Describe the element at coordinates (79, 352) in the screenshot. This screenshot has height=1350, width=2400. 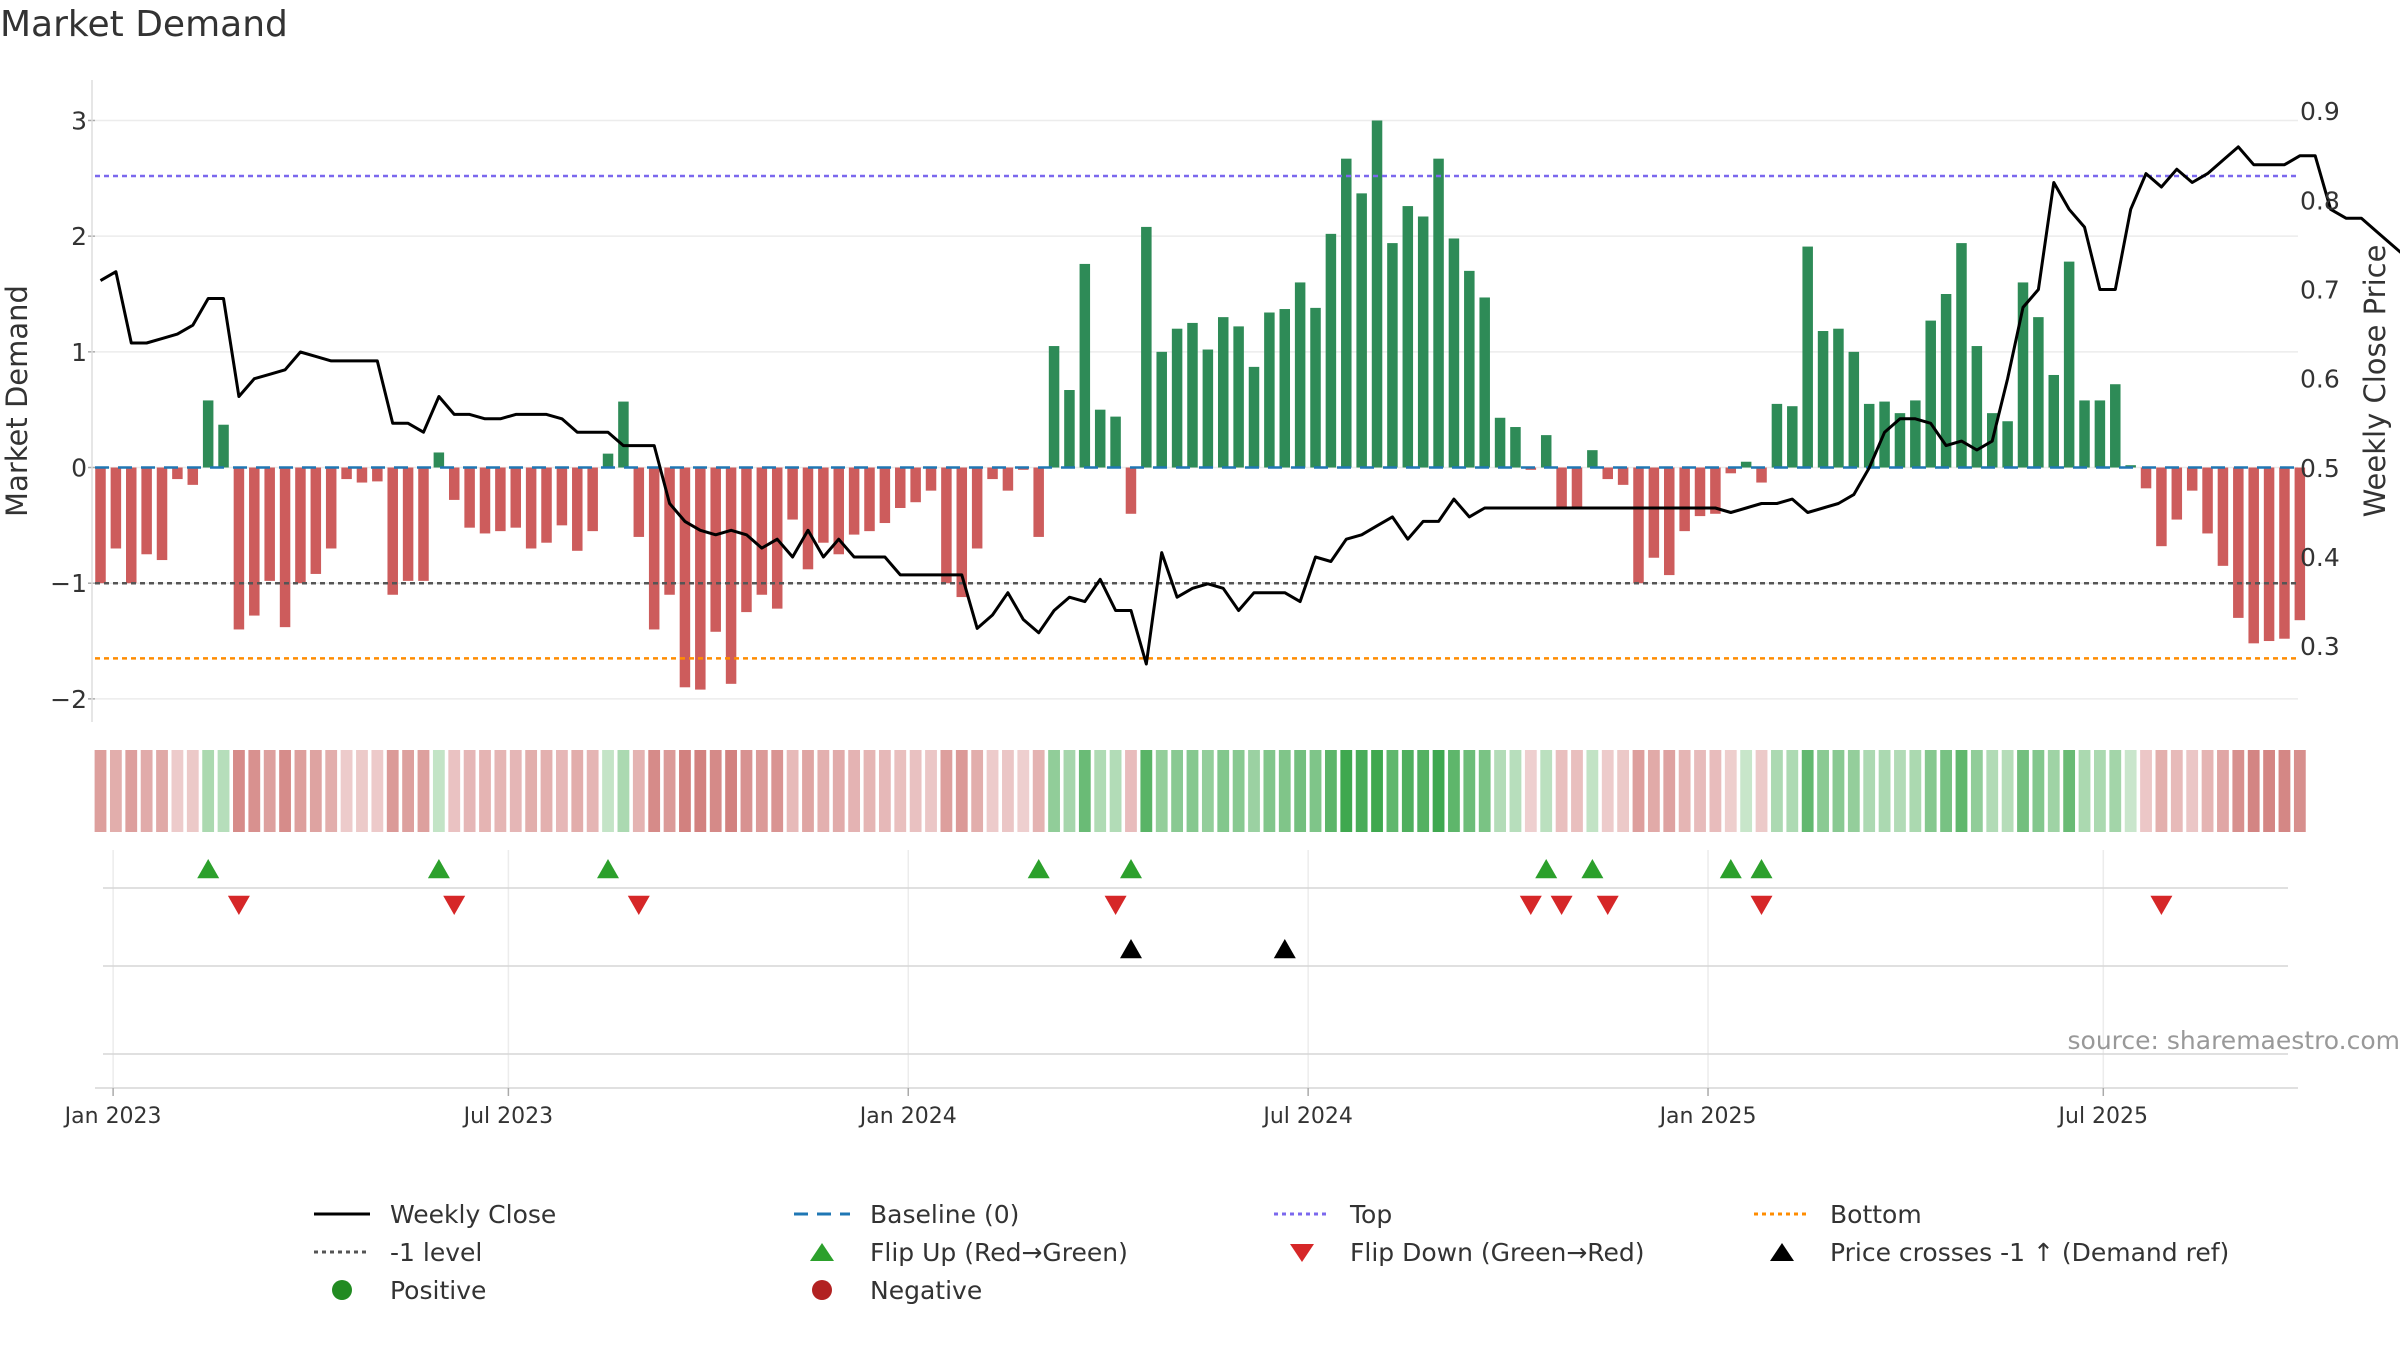
I see `left-tick-label: 1` at that location.